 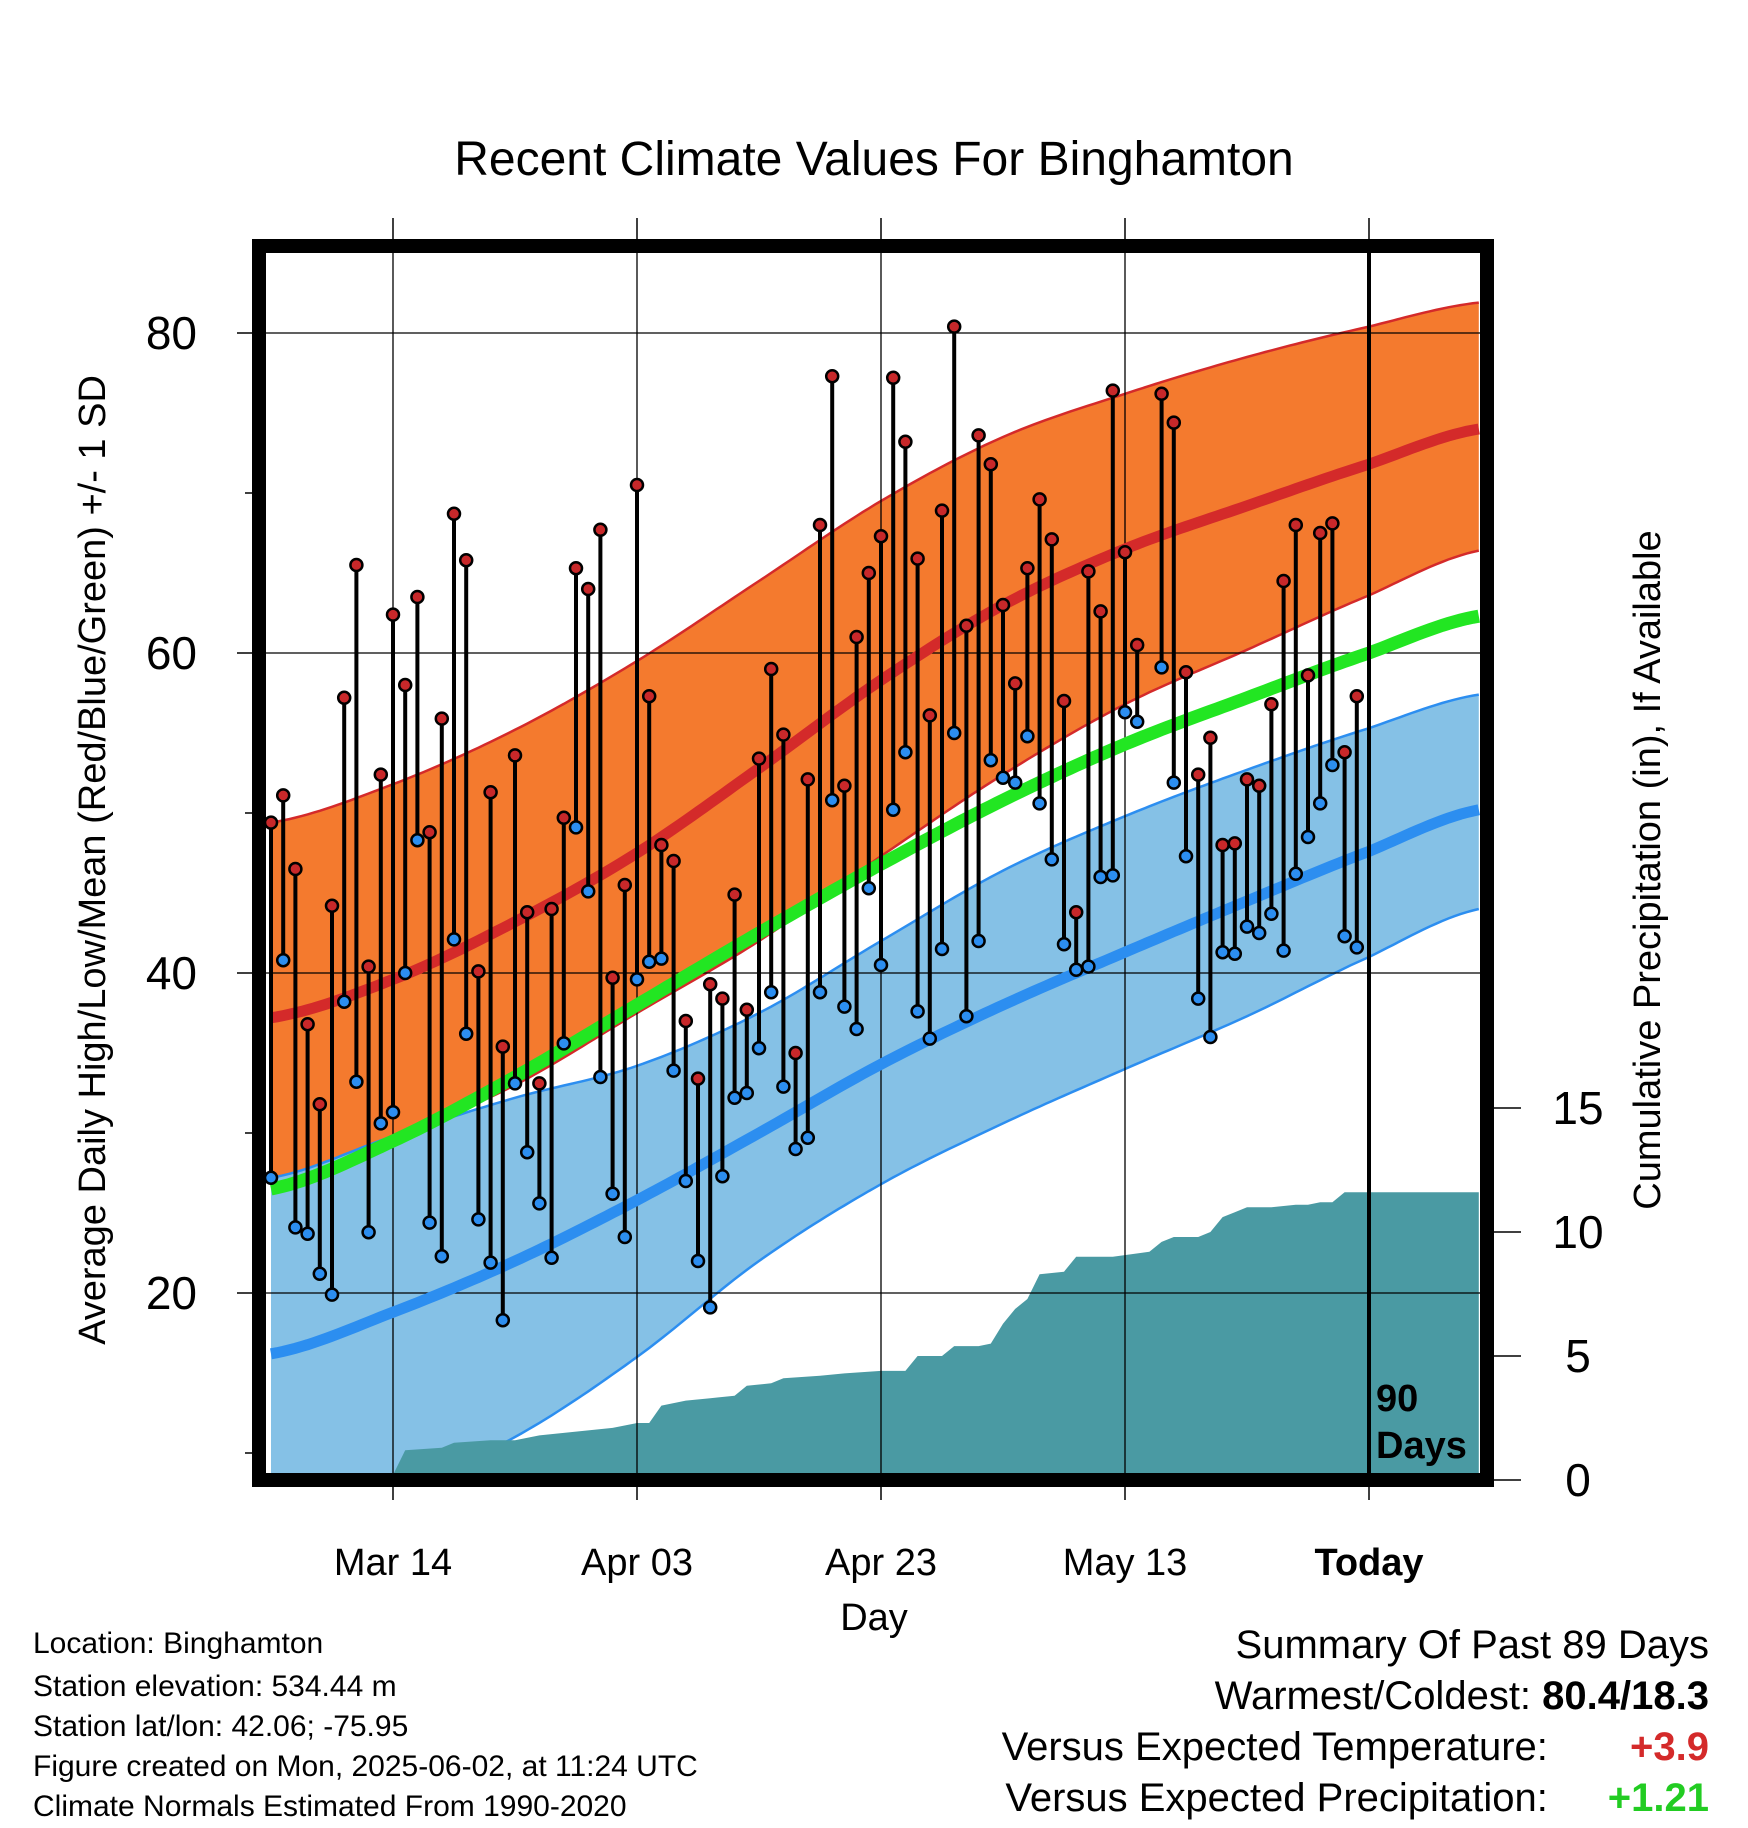 I want to click on y2-tick-label: 5, so click(x=1578, y=1356).